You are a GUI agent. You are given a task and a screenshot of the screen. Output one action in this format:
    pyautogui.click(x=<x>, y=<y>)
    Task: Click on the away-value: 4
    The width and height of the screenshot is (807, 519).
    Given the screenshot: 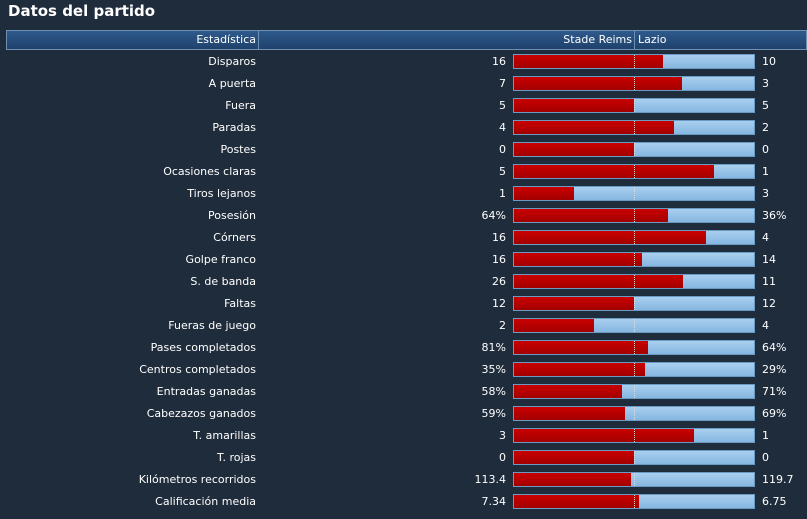 What is the action you would take?
    pyautogui.click(x=765, y=237)
    